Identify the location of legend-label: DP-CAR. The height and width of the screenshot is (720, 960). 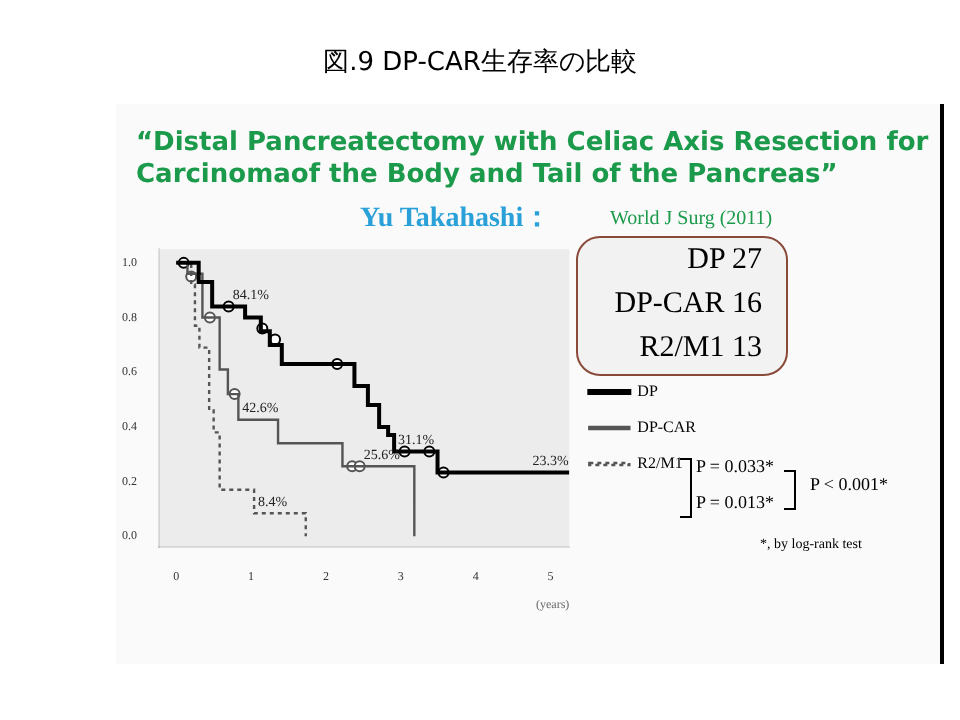
(667, 427).